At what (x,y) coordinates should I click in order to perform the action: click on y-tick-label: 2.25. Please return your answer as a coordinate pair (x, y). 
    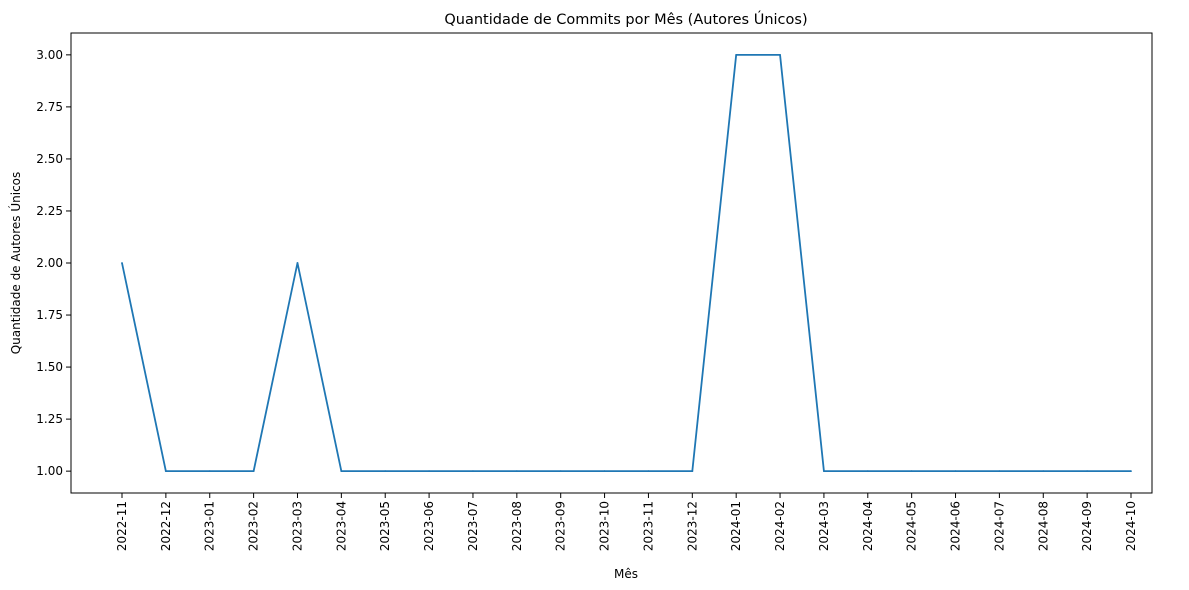
    Looking at the image, I should click on (49, 211).